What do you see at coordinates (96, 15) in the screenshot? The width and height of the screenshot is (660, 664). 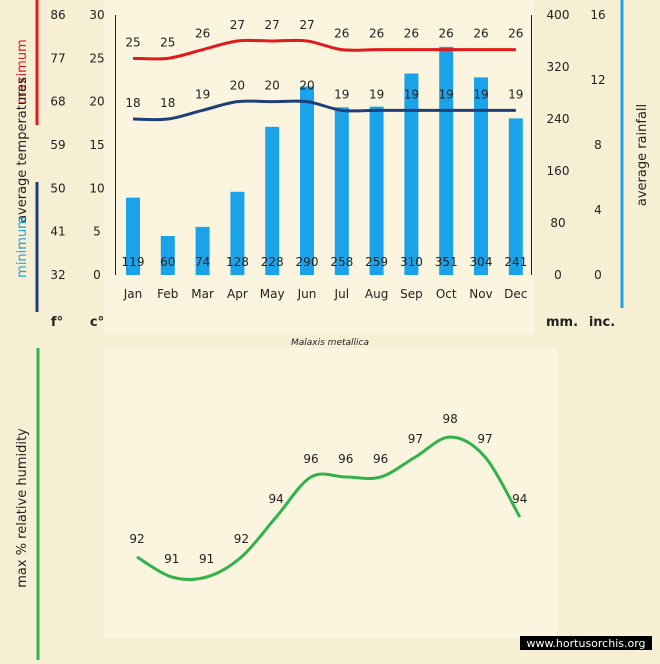 I see `c-tick-label: 30` at bounding box center [96, 15].